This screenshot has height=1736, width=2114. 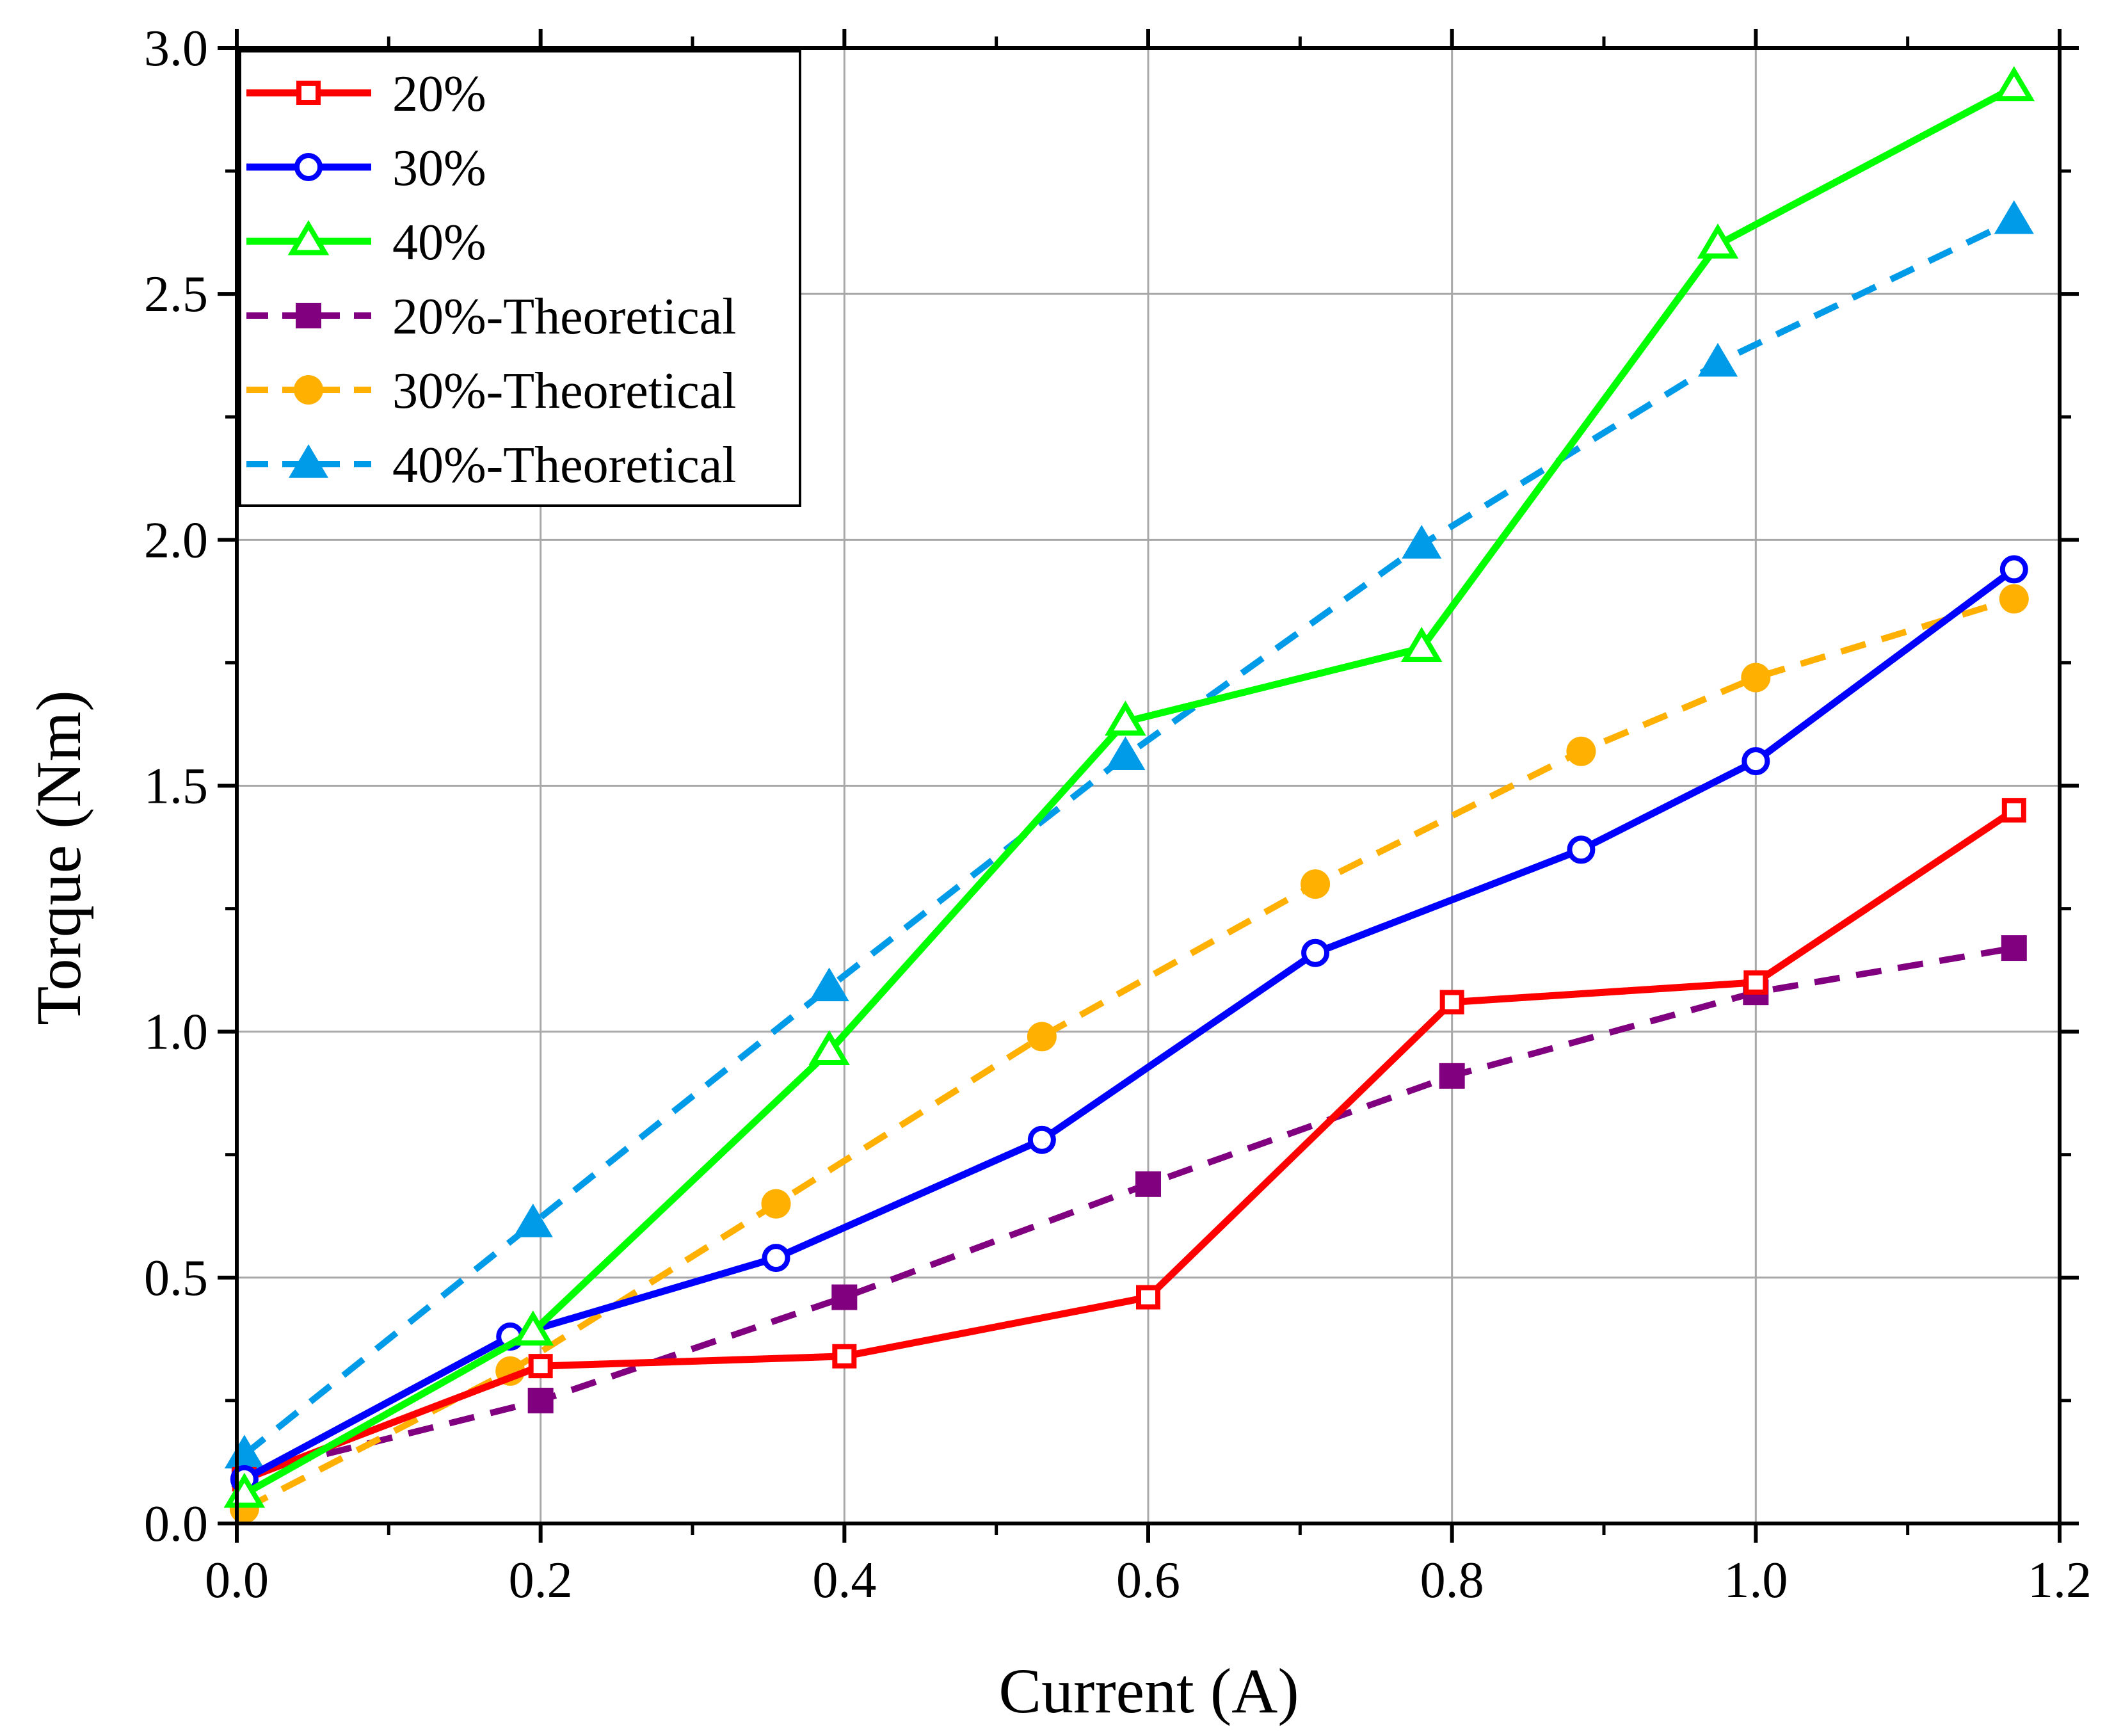 What do you see at coordinates (58, 857) in the screenshot?
I see `y-axis-title: Torque (Nm)` at bounding box center [58, 857].